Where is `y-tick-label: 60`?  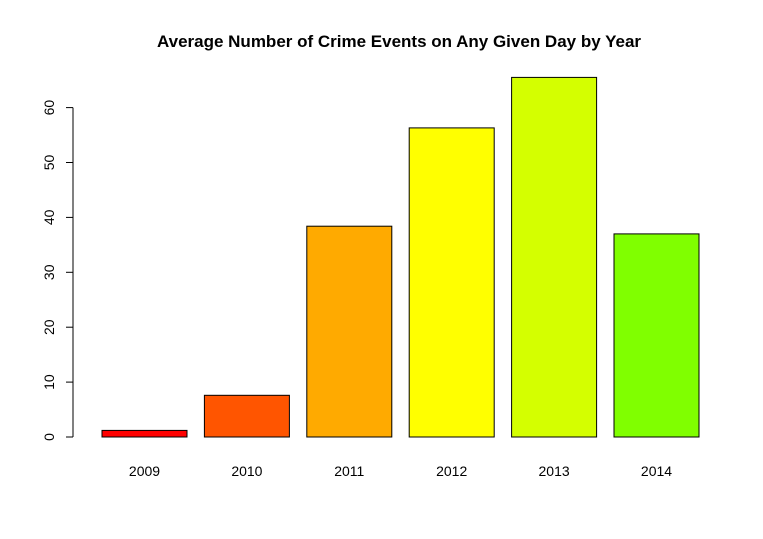 y-tick-label: 60 is located at coordinates (49, 108).